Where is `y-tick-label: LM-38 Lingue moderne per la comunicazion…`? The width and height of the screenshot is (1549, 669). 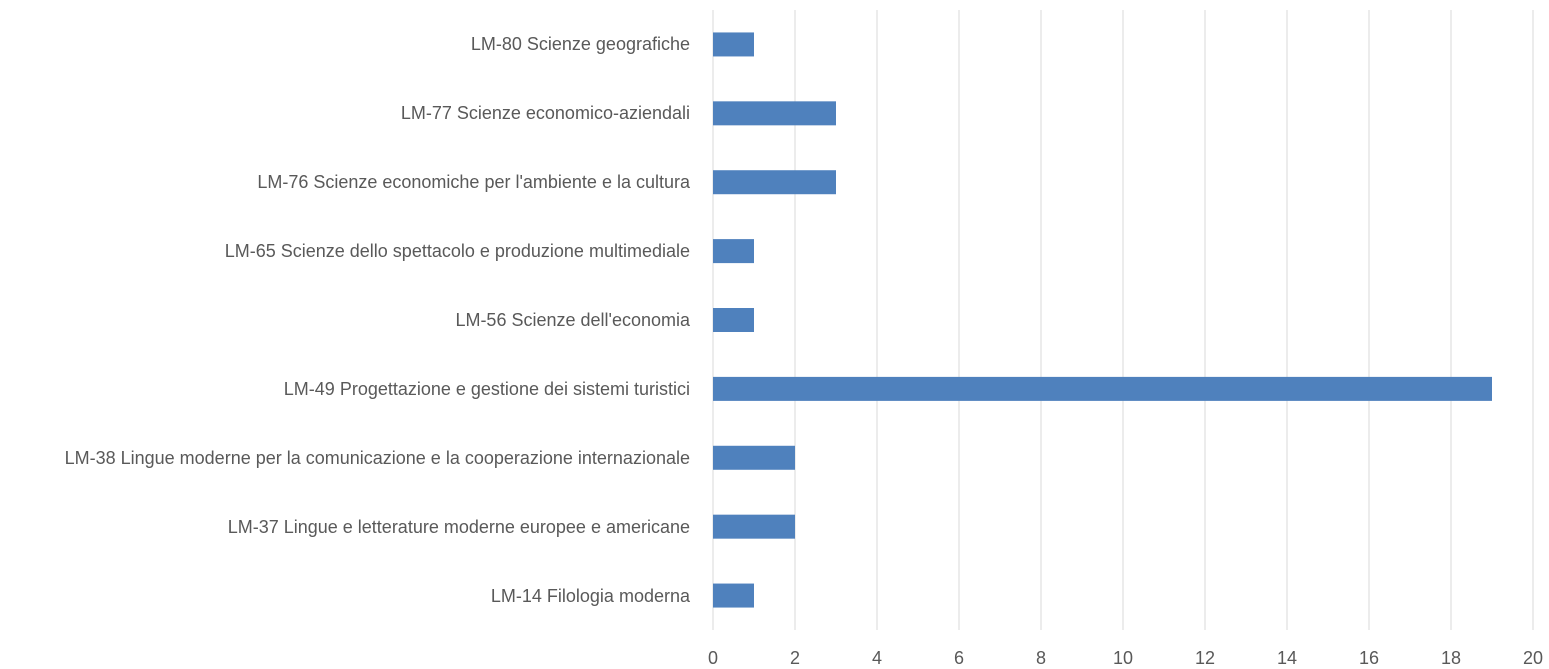 y-tick-label: LM-38 Lingue moderne per la comunicazion… is located at coordinates (377, 457).